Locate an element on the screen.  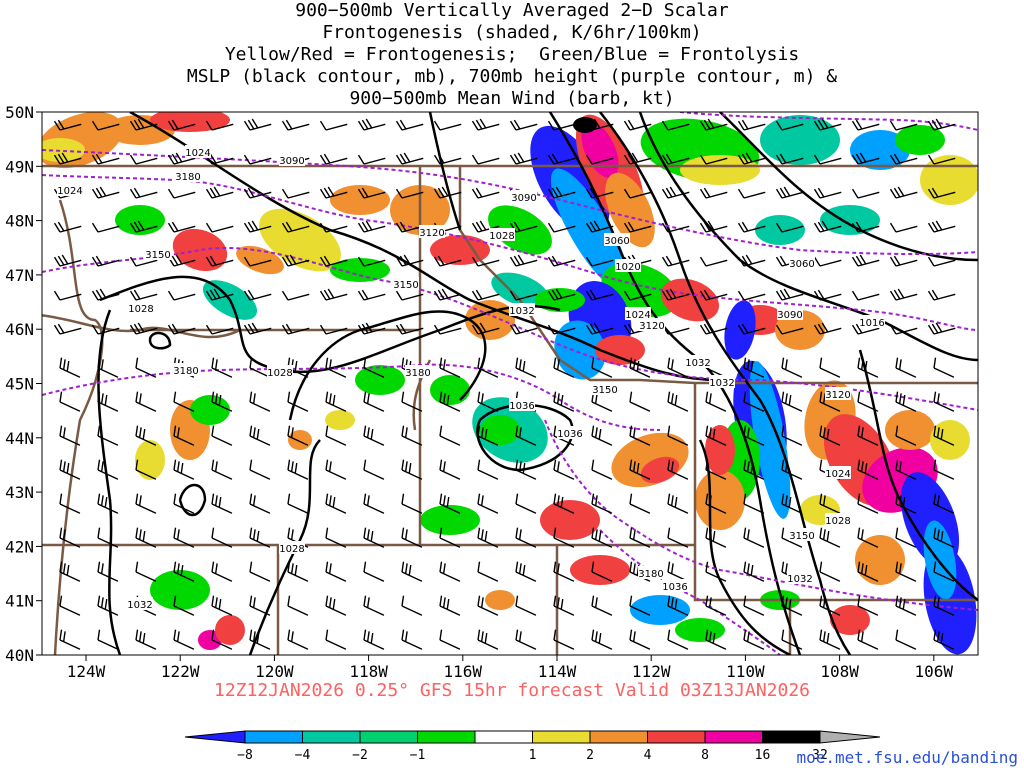
colorbar-label: 8 is located at coordinates (705, 755).